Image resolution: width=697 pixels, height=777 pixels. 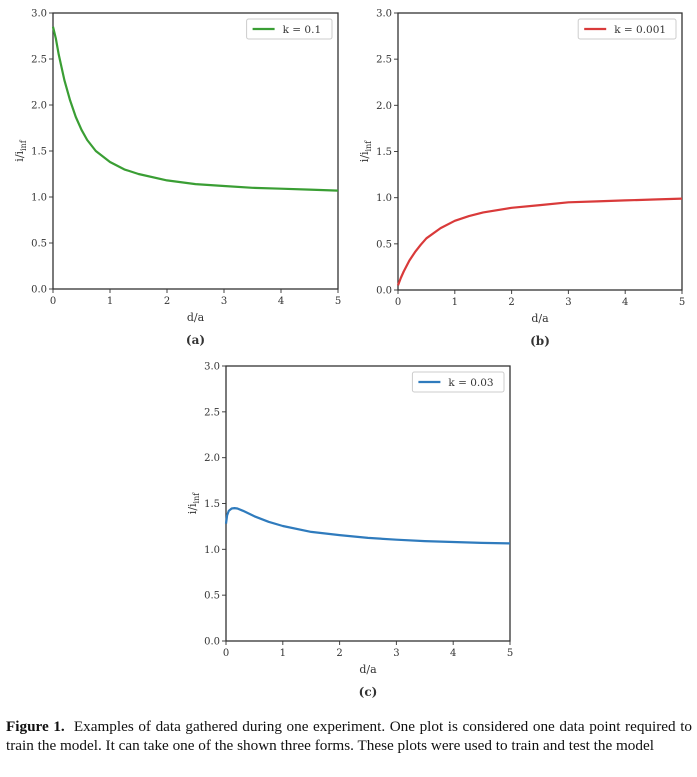 I want to click on legend-label: k = 0.03, so click(x=470, y=383).